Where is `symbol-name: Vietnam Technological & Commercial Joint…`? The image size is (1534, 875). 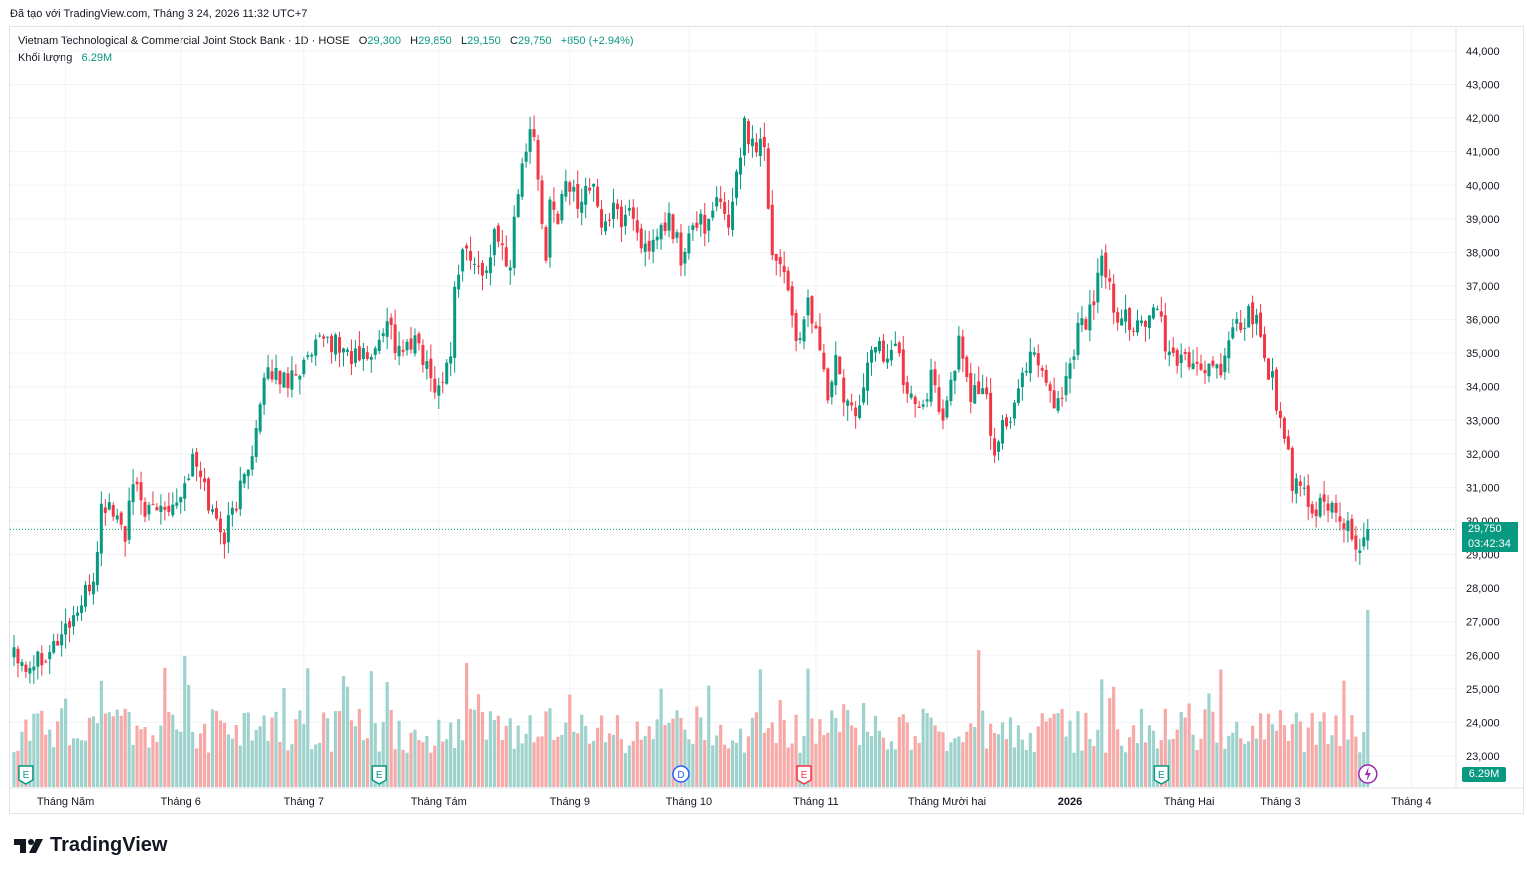
symbol-name: Vietnam Technological & Commercial Joint… is located at coordinates (184, 41).